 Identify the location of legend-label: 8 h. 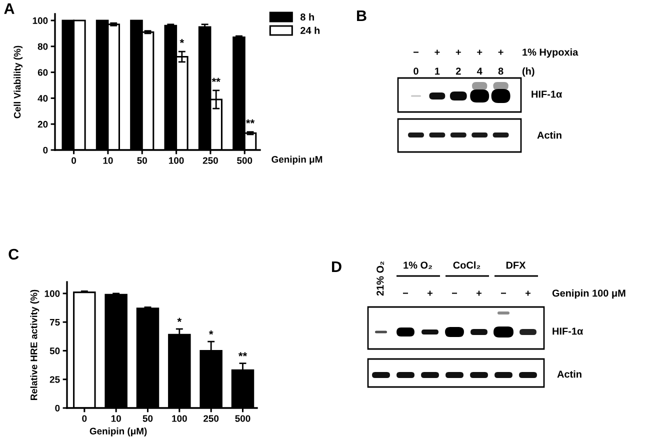
(307, 17).